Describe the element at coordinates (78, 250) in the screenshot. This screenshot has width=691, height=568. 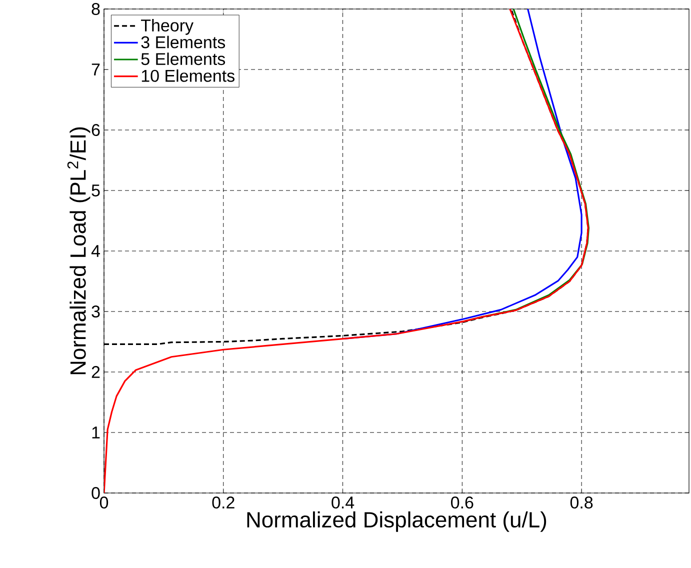
I see `y-axis-title: Normalized Load (PL$^{2}$/EI)` at that location.